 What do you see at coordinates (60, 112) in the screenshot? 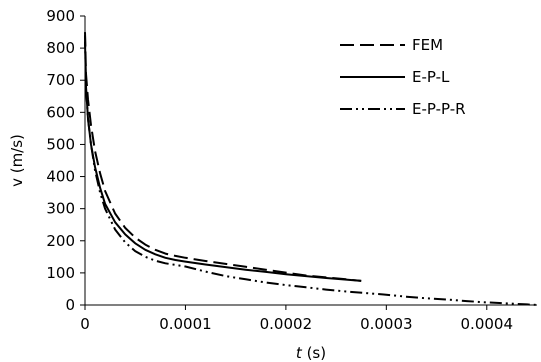
I see `y-tick-label: 600` at bounding box center [60, 112].